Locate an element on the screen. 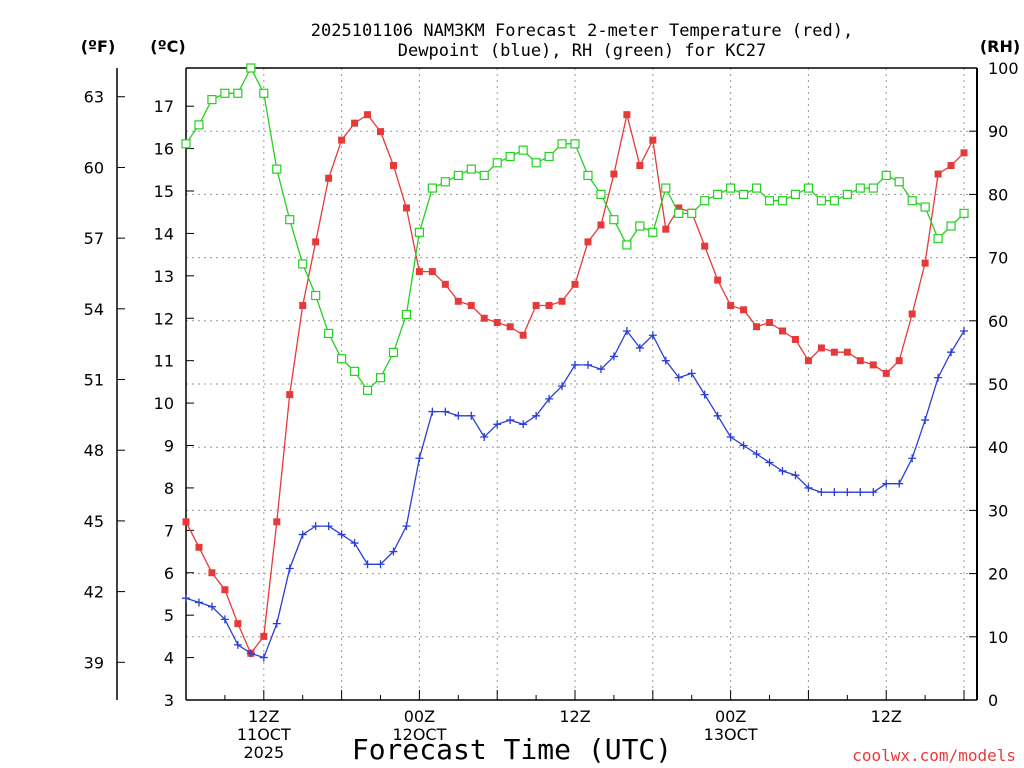 Image resolution: width=1024 pixels, height=768 pixels. fahrenheit-tick-label: 45 is located at coordinates (94, 521).